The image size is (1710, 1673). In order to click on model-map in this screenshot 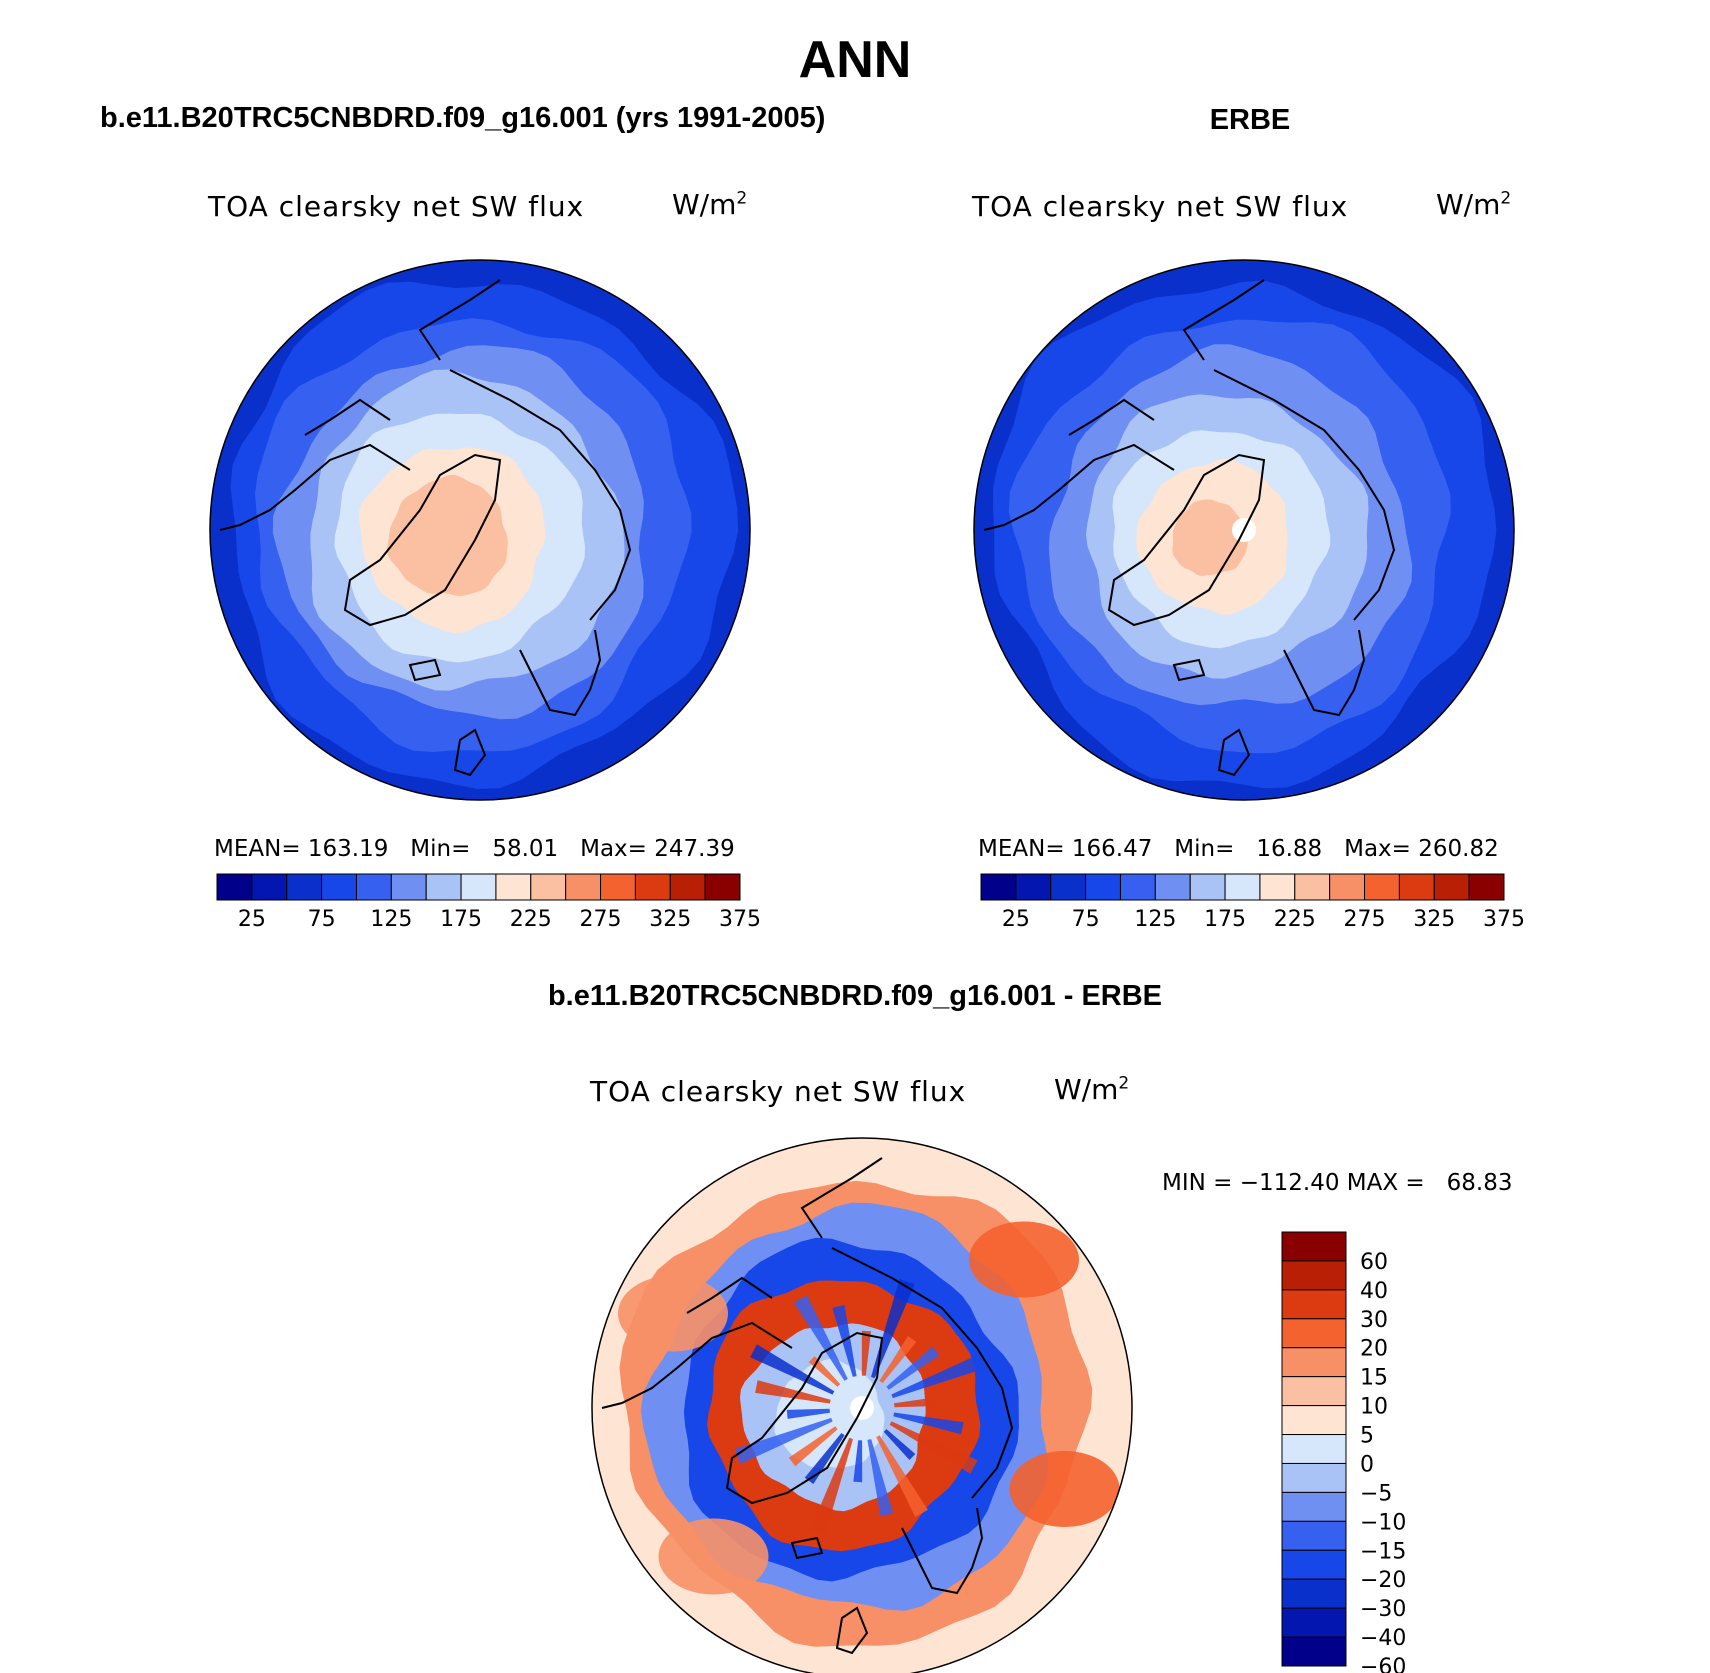, I will do `click(480, 530)`.